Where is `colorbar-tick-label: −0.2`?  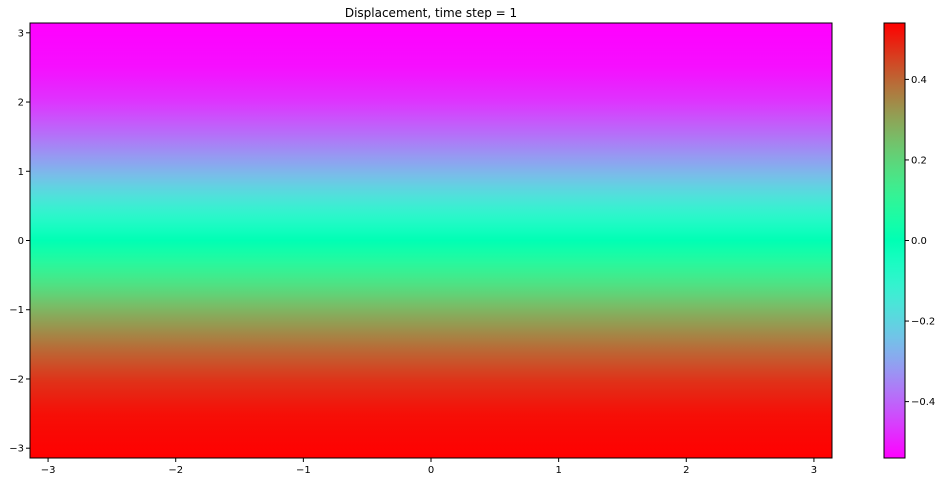 colorbar-tick-label: −0.2 is located at coordinates (923, 322).